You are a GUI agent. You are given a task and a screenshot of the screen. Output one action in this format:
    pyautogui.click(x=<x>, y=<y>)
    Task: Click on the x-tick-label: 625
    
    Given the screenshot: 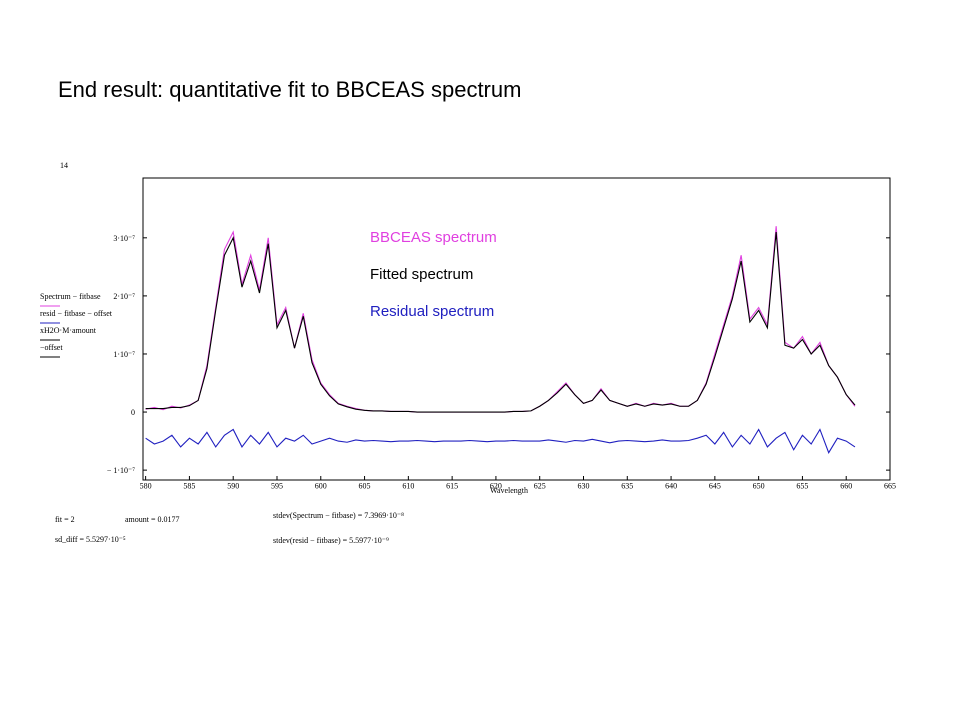 What is the action you would take?
    pyautogui.click(x=540, y=486)
    